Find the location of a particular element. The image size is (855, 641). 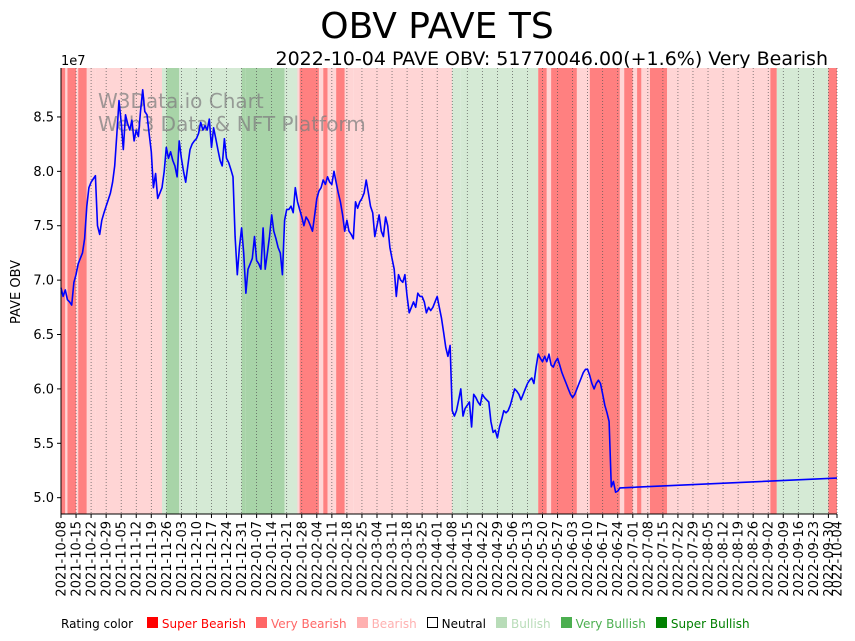

x-tick-label: 2022-02-25 is located at coordinates (362, 559).